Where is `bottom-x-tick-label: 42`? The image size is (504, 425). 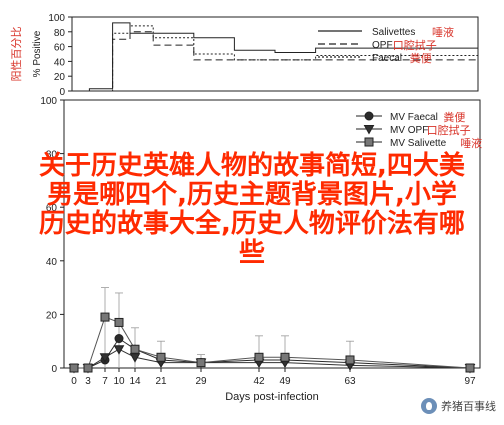
bottom-x-tick-label: 42 is located at coordinates (259, 381).